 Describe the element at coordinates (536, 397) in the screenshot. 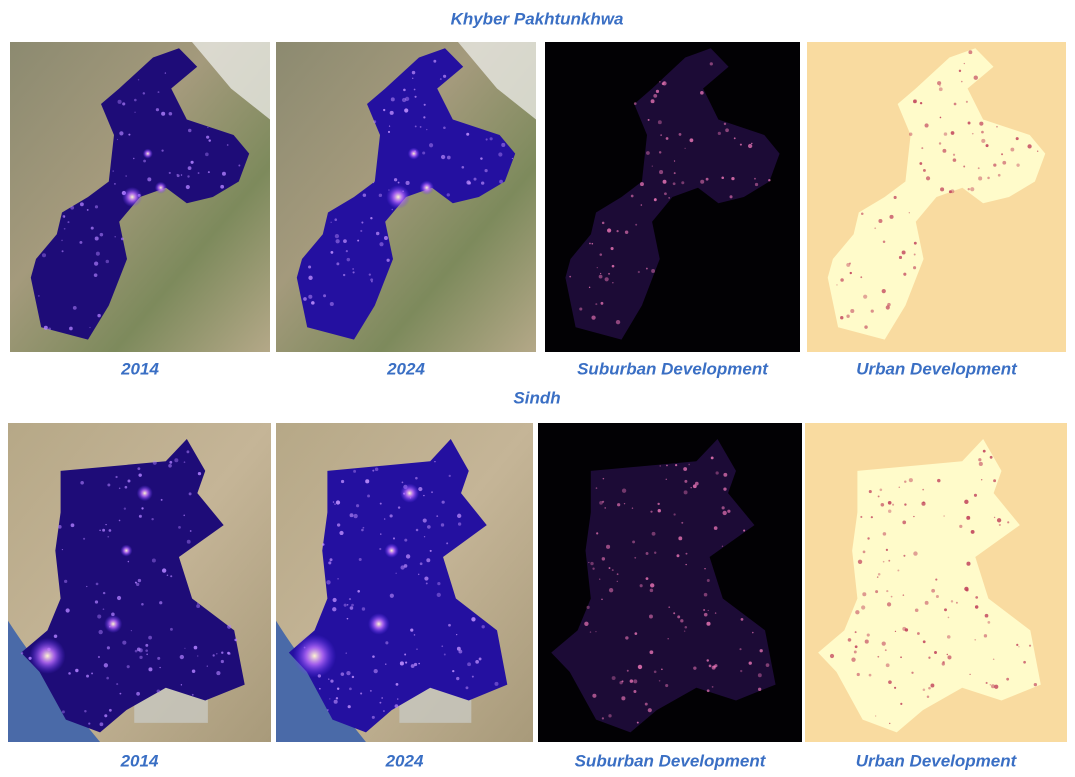

I see `section-title: Sindh` at that location.